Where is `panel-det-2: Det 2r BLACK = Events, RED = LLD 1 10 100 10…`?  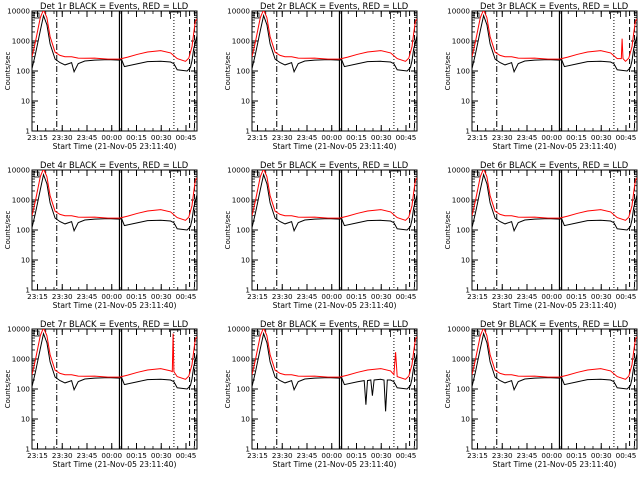
panel-det-2: Det 2r BLACK = Events, RED = LLD 1 10 100 10… is located at coordinates (321, 76).